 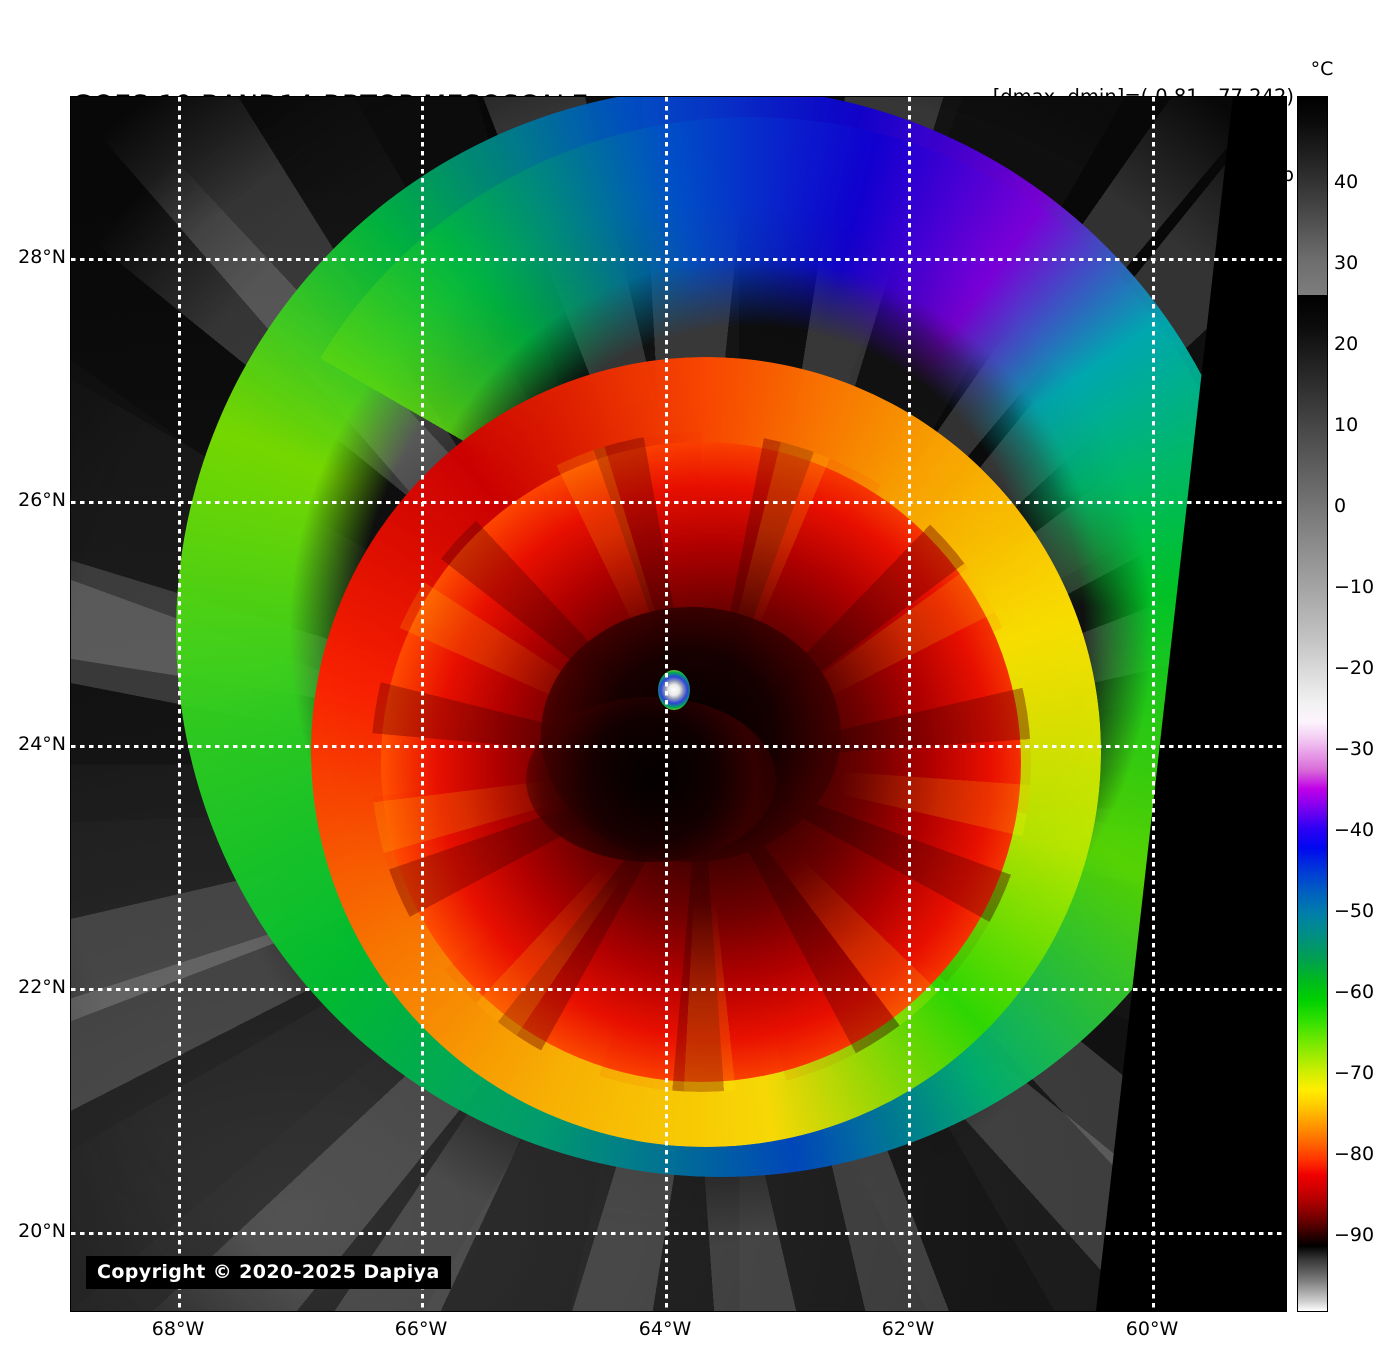 I want to click on storm-eye, so click(x=674, y=690).